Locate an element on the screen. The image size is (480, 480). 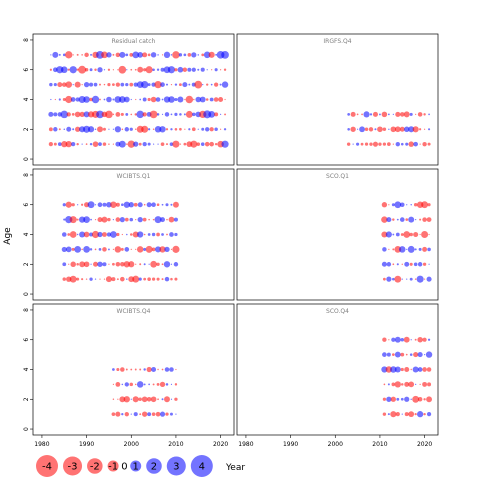
x-tick-label: 2000 is located at coordinates (131, 444).